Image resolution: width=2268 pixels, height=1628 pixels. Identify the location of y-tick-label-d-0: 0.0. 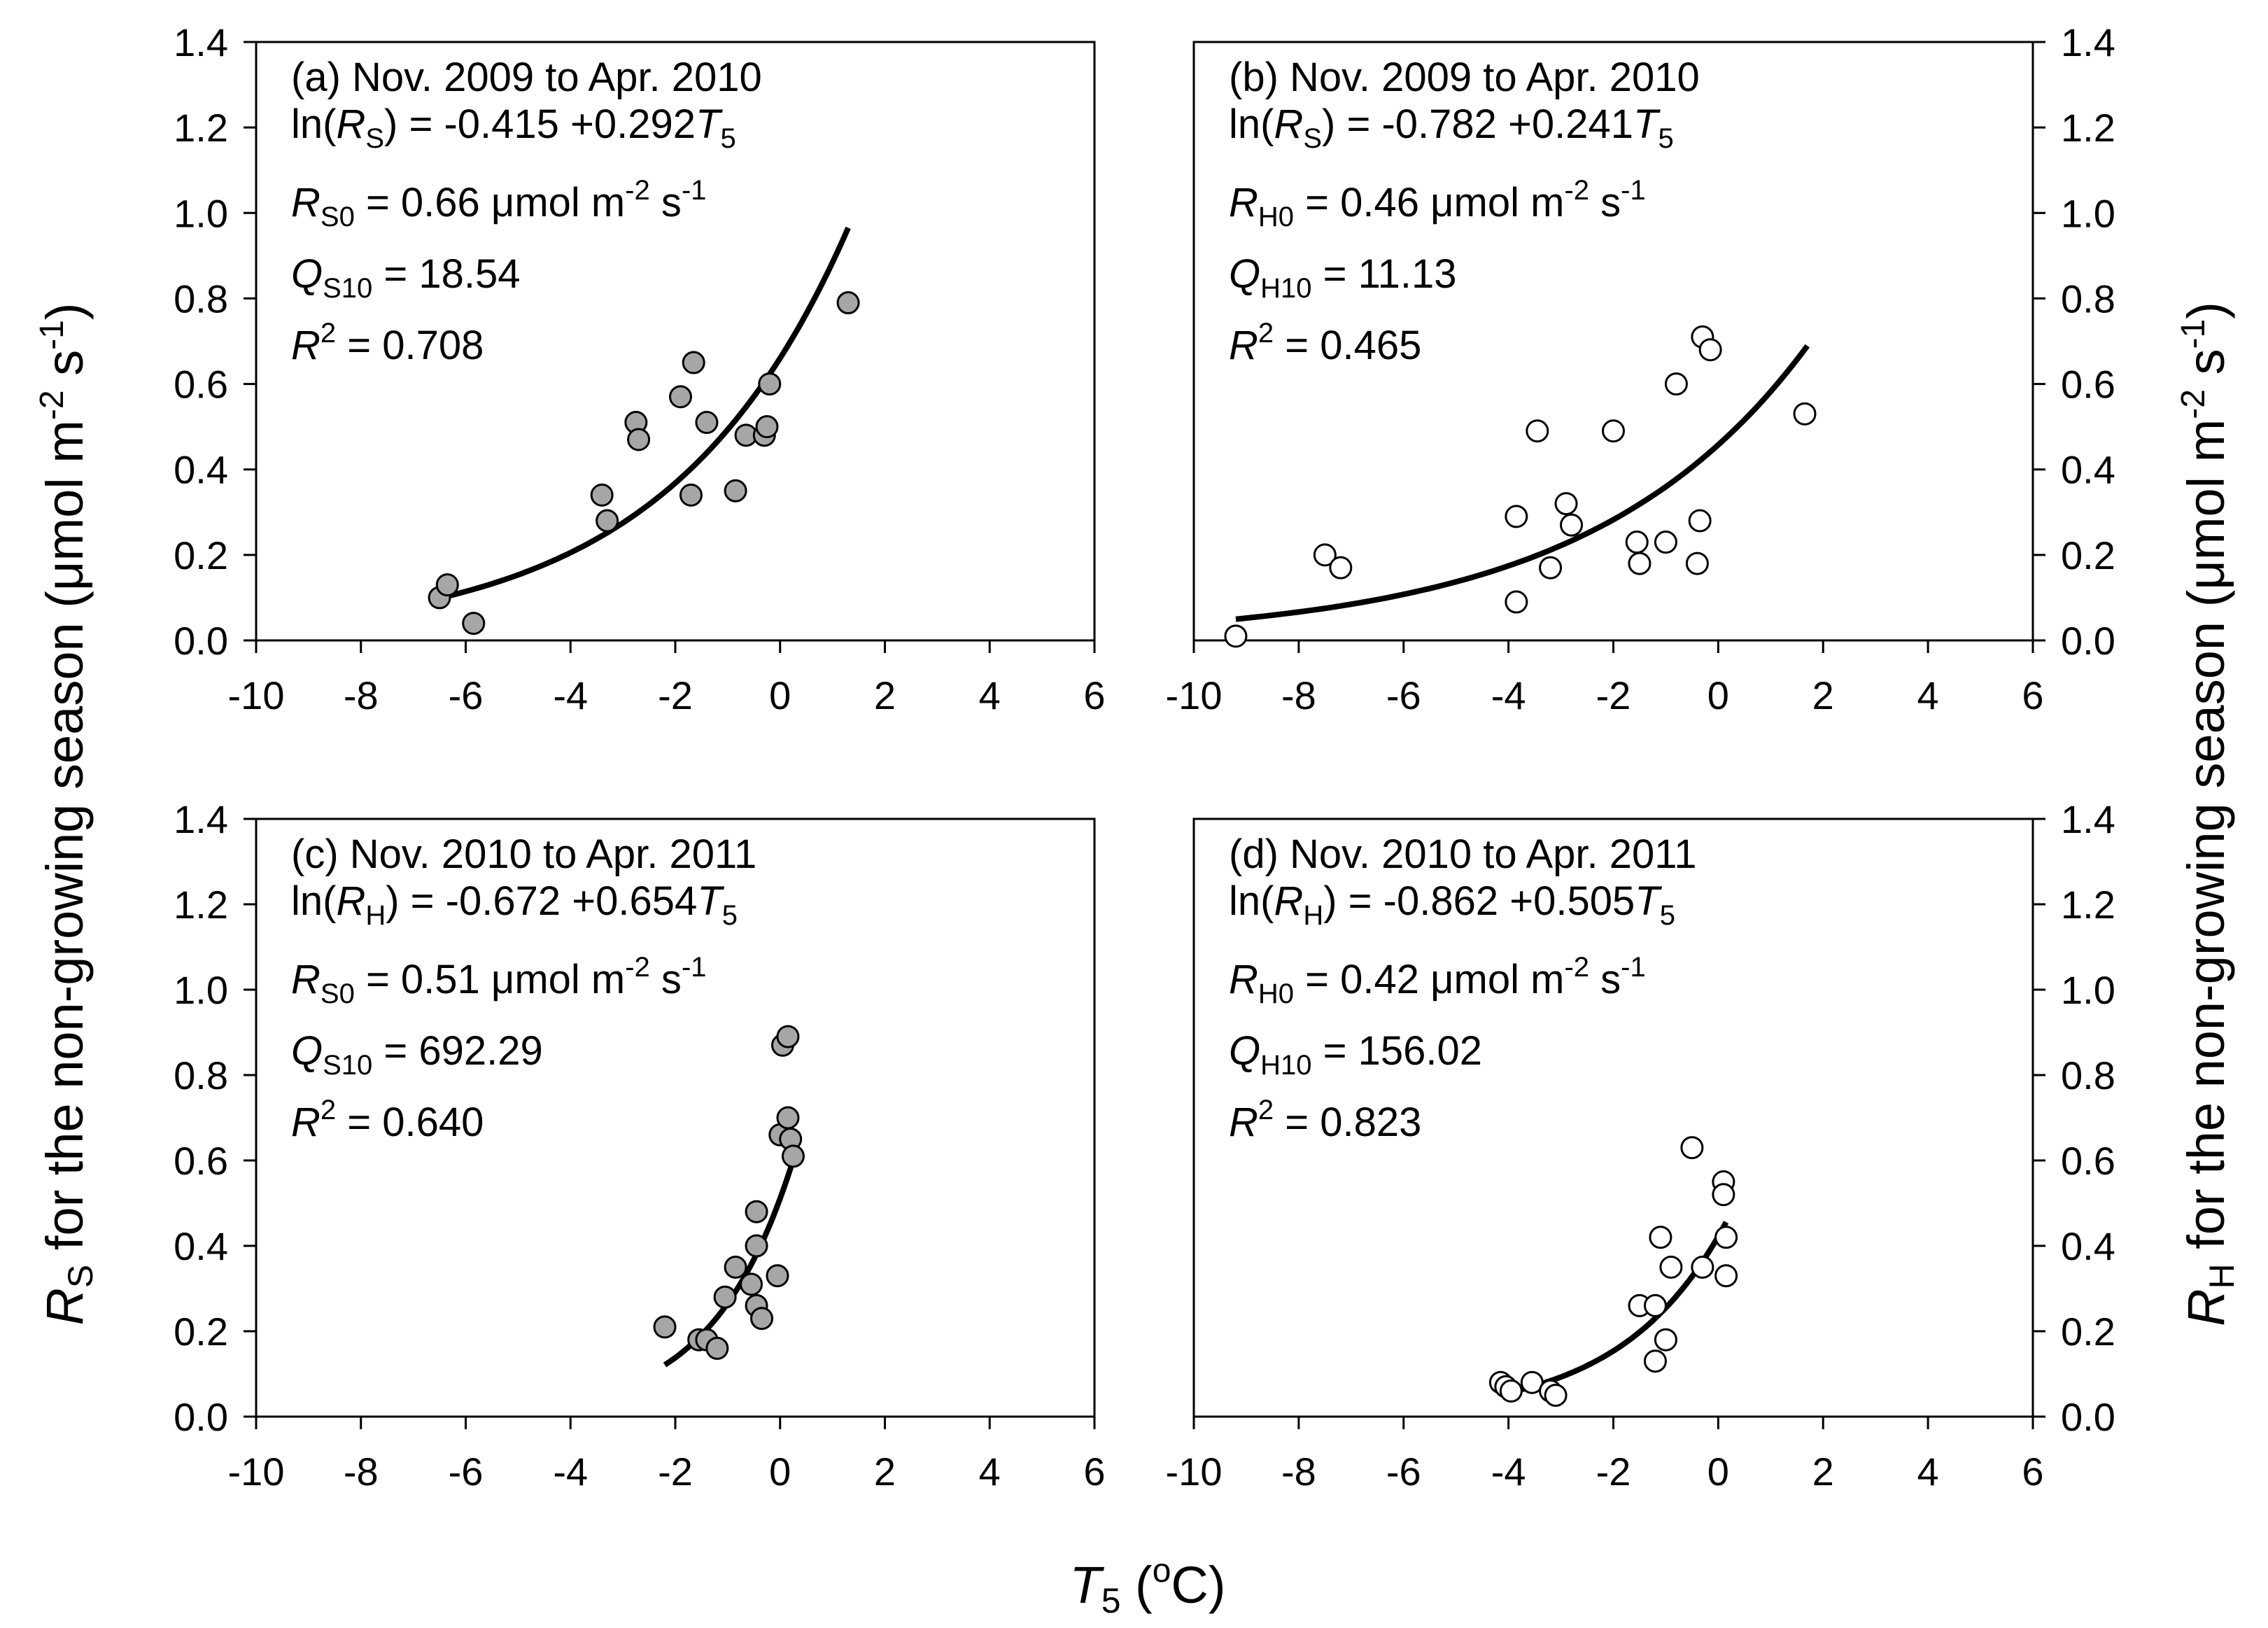
(2088, 1417).